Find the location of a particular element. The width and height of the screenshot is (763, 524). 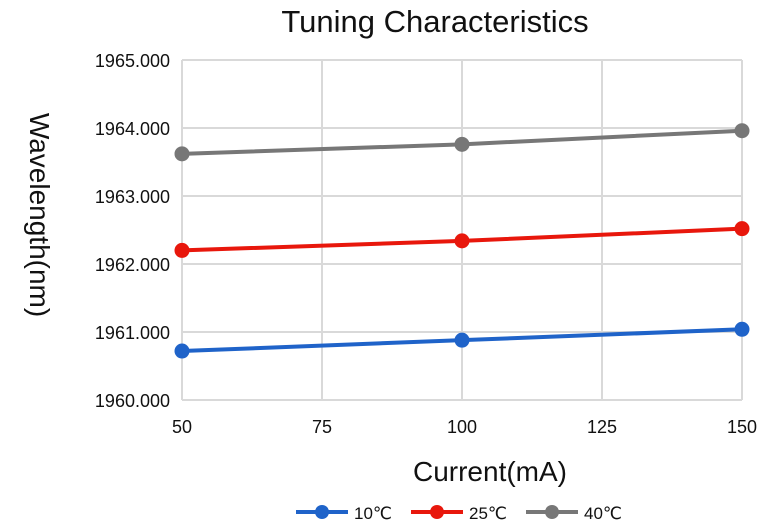

legend-item-2: 40℃ is located at coordinates (574, 513).